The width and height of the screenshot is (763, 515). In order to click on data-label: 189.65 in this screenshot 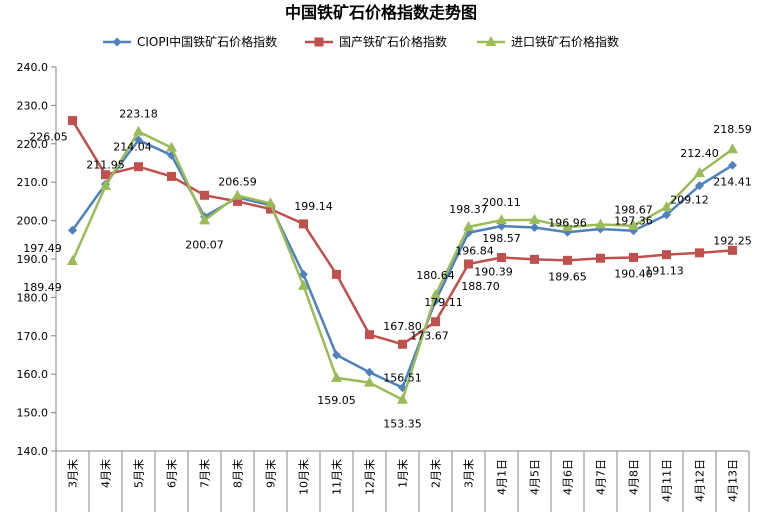, I will do `click(567, 276)`.